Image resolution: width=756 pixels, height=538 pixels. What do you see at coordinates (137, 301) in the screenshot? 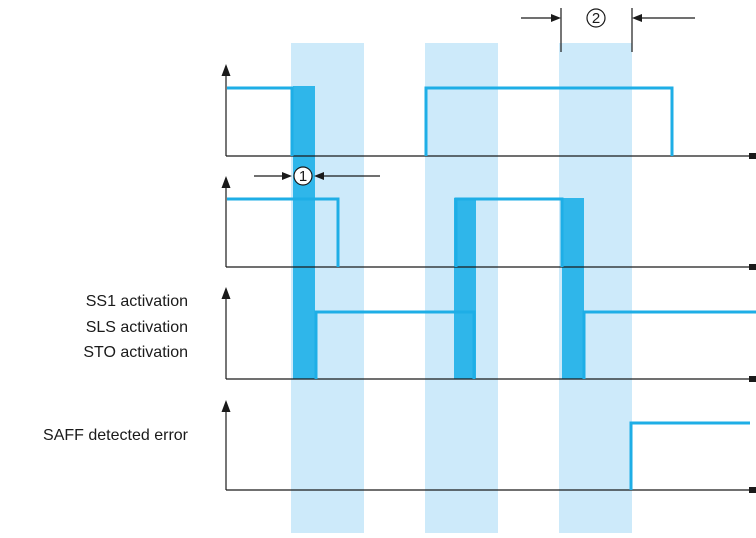
I see `label-ss1-activation: SS1 activation` at bounding box center [137, 301].